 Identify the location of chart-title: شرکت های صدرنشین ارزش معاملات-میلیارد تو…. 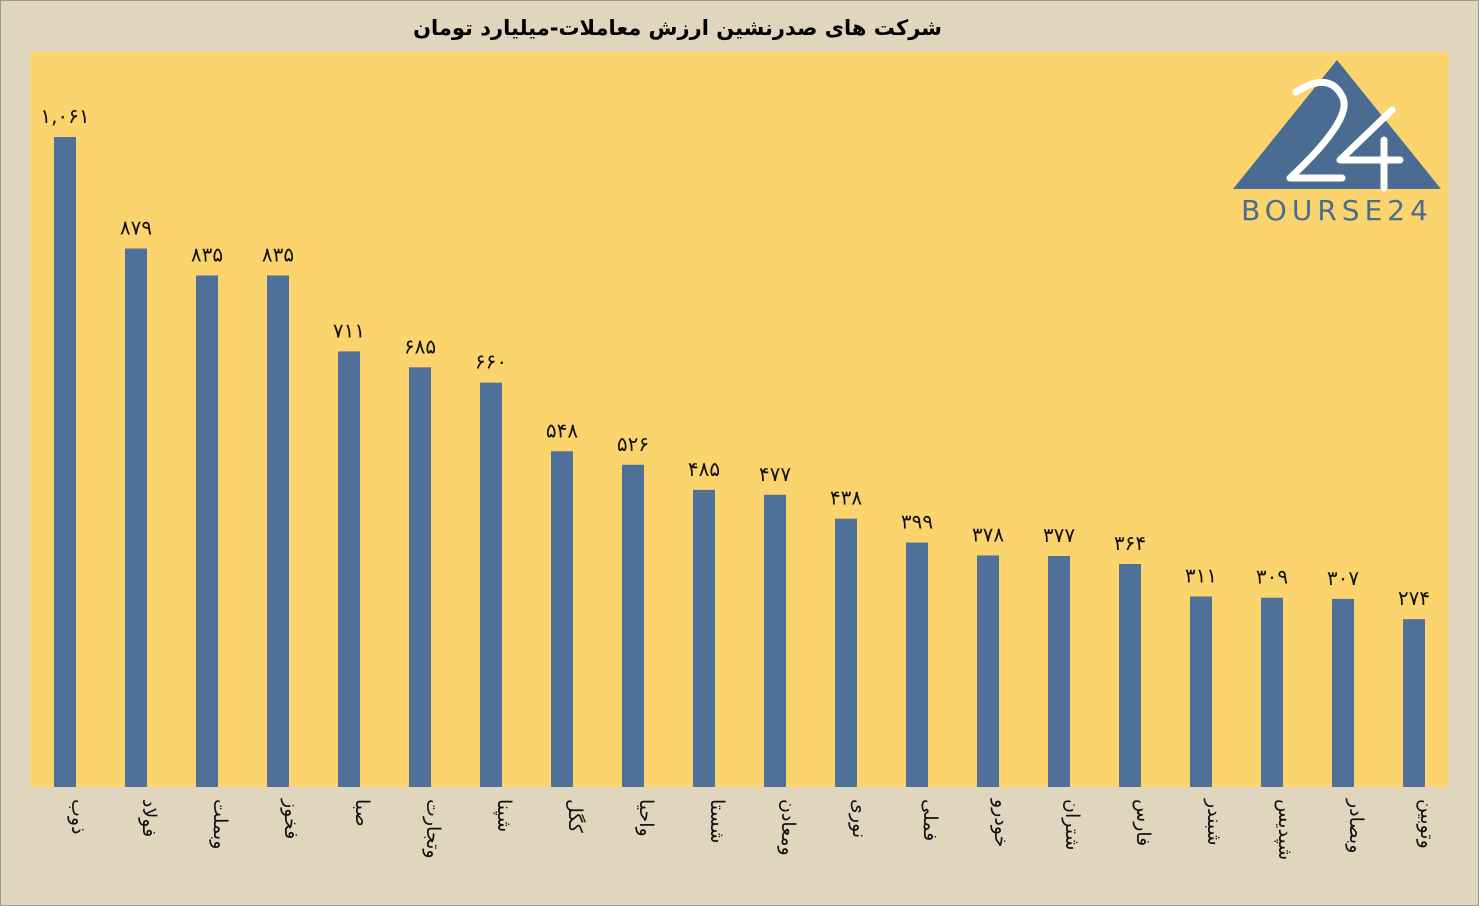
(677, 28).